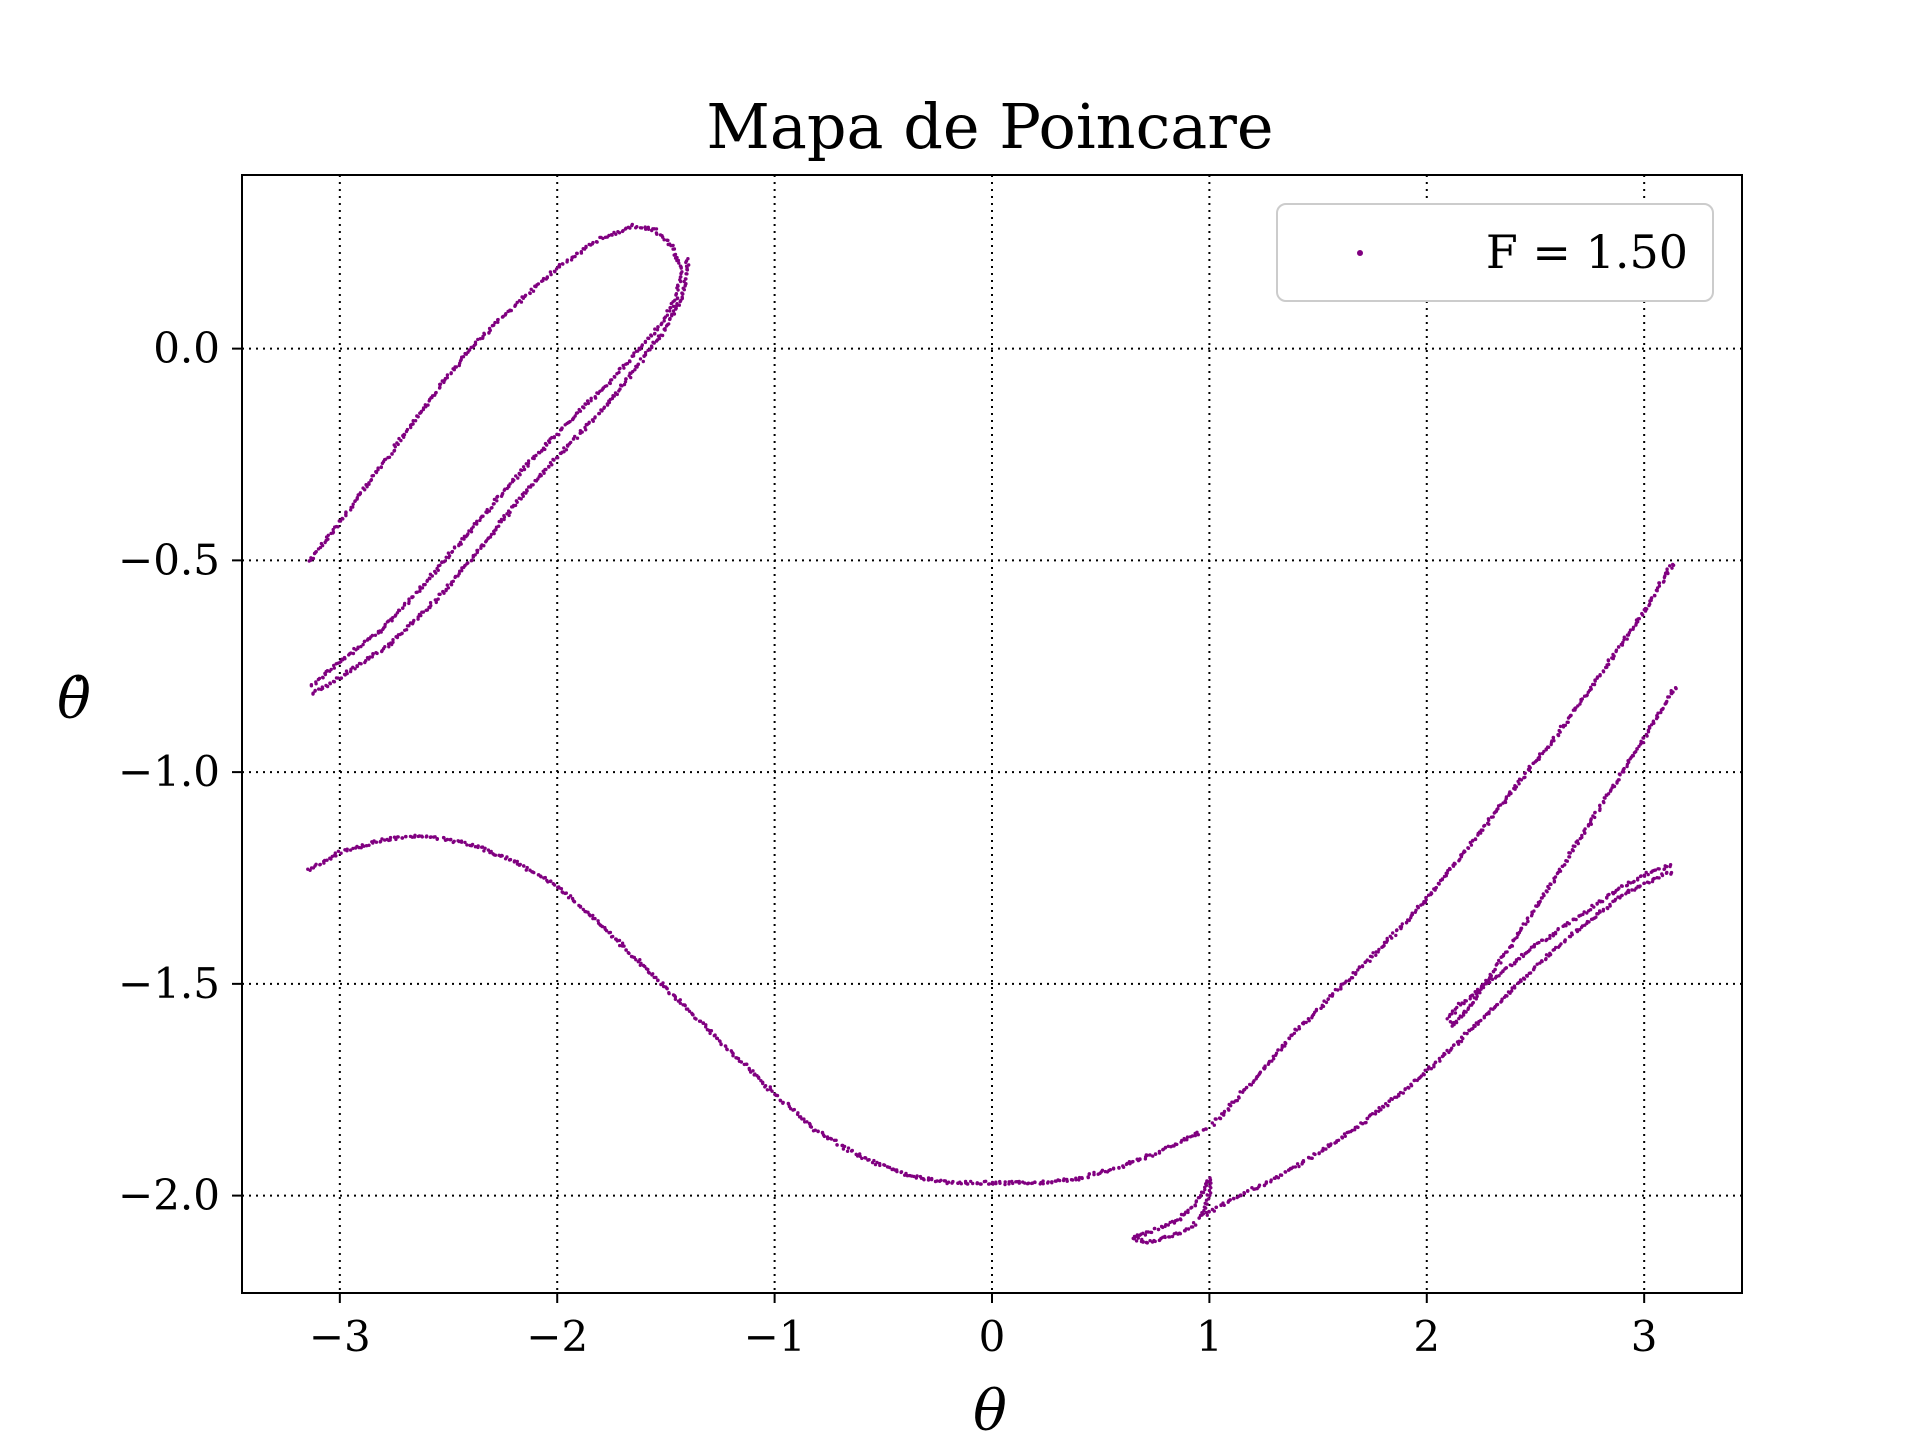 The height and width of the screenshot is (1440, 1920). What do you see at coordinates (169, 983) in the screenshot?
I see `y-tick-label: −1.5` at bounding box center [169, 983].